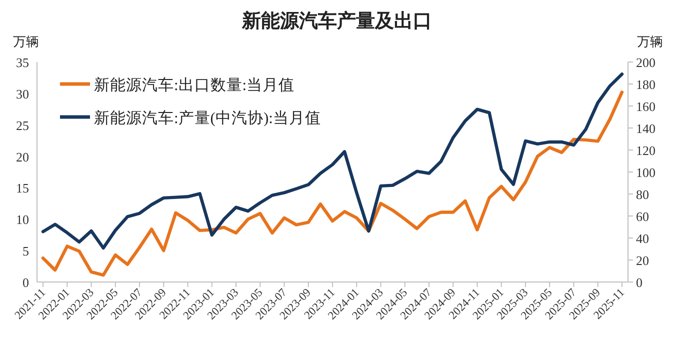 The height and width of the screenshot is (348, 674). What do you see at coordinates (646, 150) in the screenshot?
I see `y2-tick-label: 120` at bounding box center [646, 150].